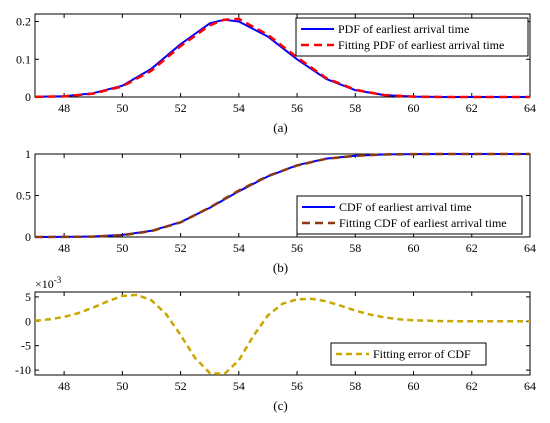 Image resolution: width=550 pixels, height=423 pixels. I want to click on legend-label-0: PDF of earliest arrival time, so click(403, 29).